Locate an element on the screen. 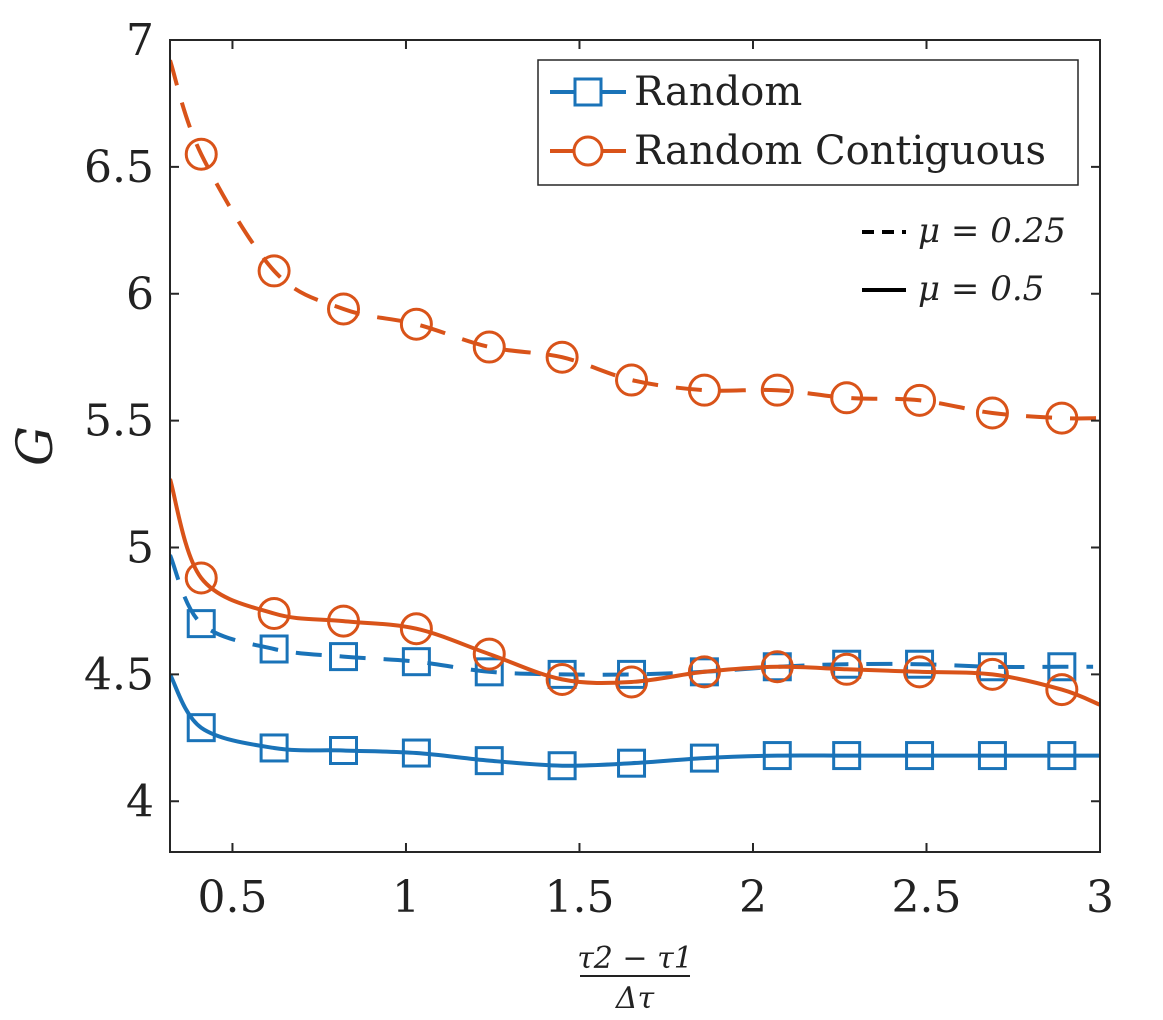  x-tick-label: 1.5 is located at coordinates (579, 897).